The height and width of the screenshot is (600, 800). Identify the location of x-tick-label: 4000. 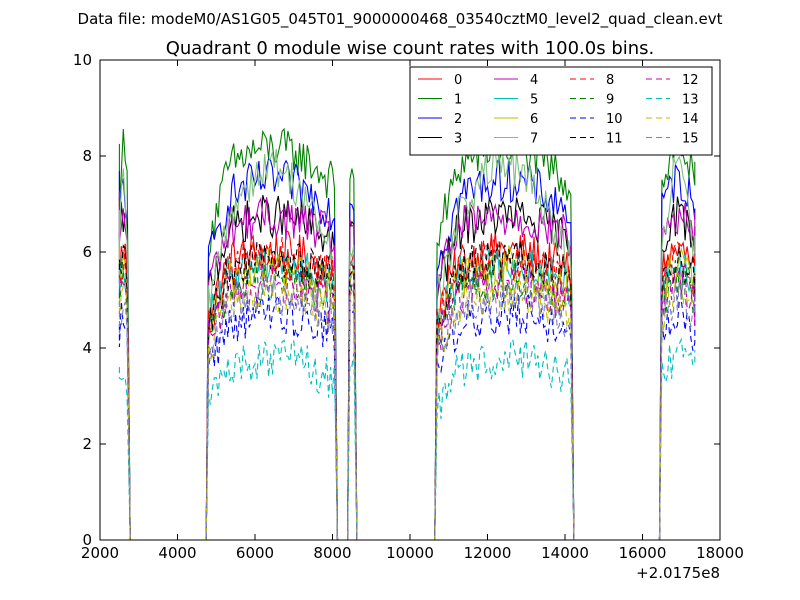
(177, 553).